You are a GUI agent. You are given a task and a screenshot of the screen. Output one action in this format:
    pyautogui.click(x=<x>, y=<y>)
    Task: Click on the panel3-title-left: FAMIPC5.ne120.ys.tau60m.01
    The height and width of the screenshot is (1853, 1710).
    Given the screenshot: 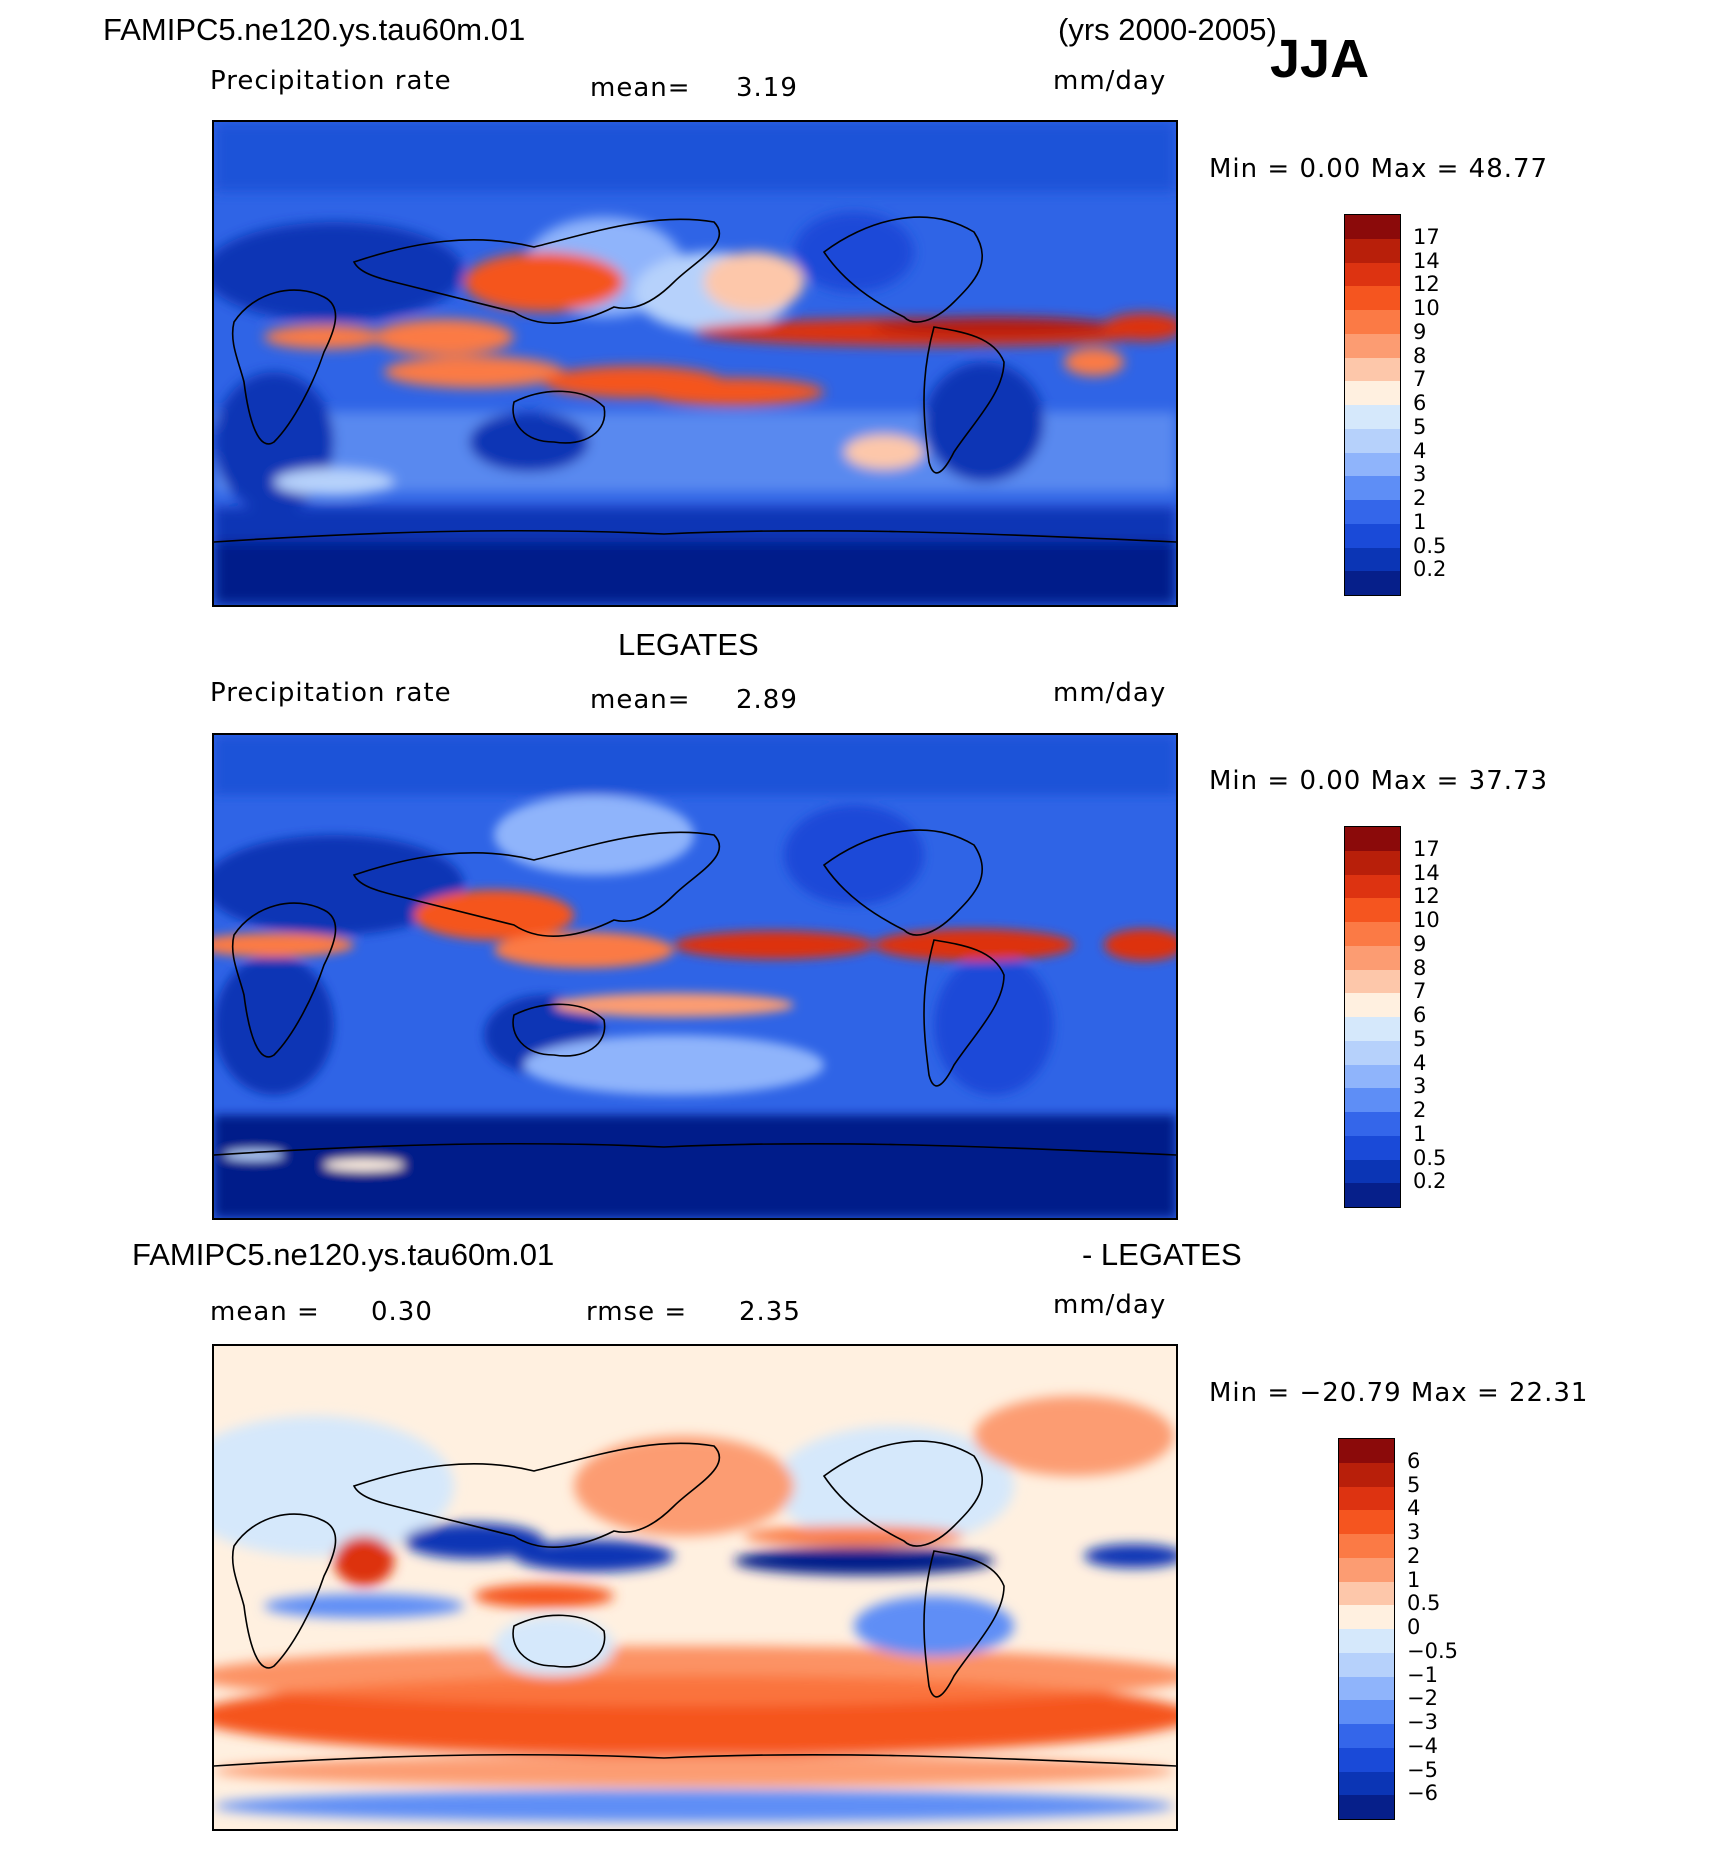 What is the action you would take?
    pyautogui.click(x=343, y=1254)
    